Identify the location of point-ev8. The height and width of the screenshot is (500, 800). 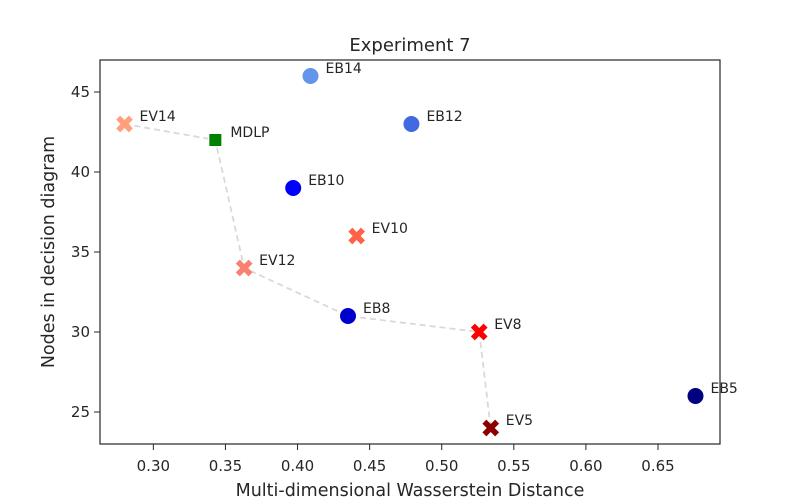
(479, 332).